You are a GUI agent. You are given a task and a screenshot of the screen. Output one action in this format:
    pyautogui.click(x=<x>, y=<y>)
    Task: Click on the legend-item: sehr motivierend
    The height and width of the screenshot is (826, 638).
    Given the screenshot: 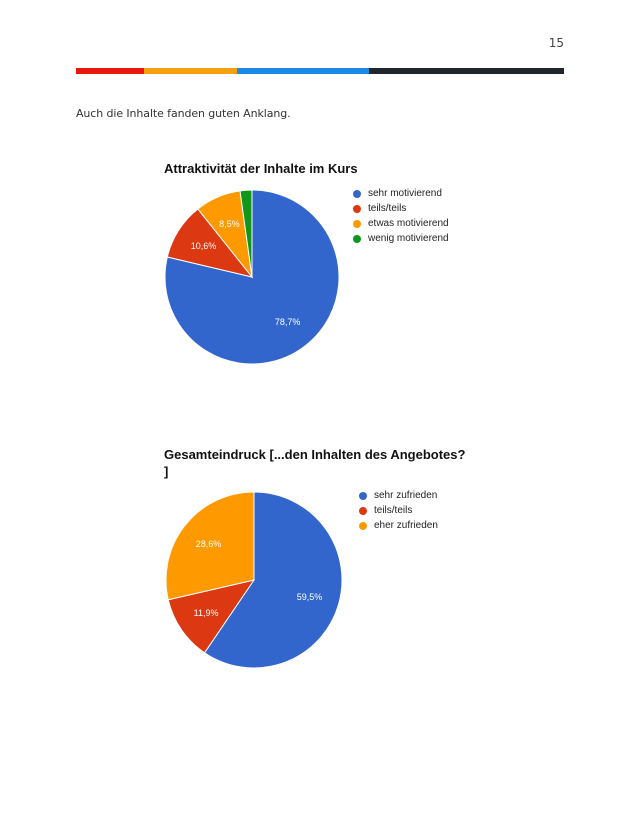 What is the action you would take?
    pyautogui.click(x=401, y=193)
    